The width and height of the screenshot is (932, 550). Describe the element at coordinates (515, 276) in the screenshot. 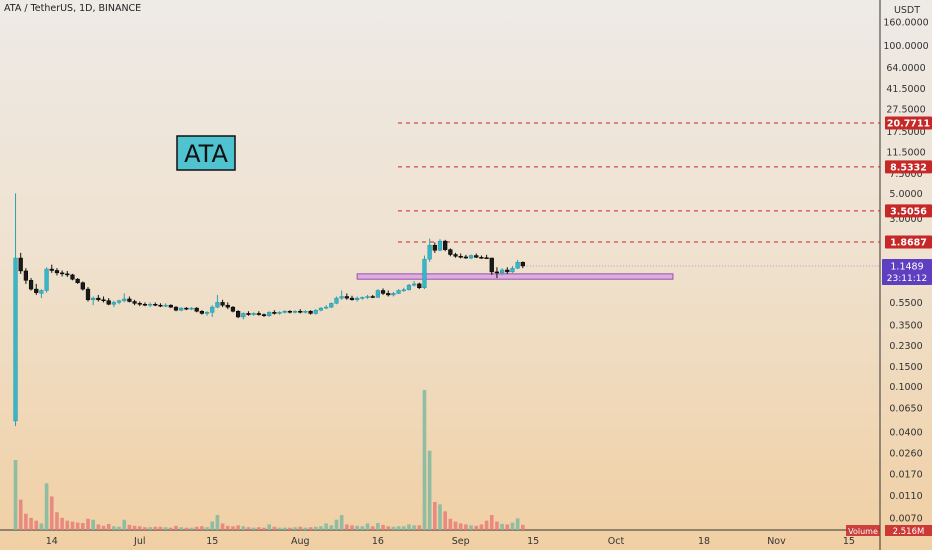

I see `support-zone` at that location.